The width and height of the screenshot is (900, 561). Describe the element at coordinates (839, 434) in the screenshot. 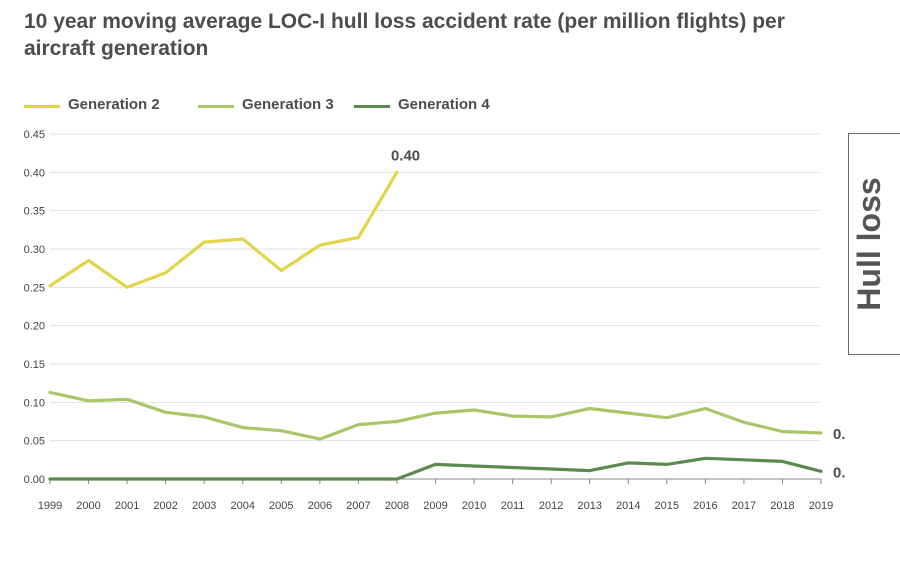

I see `data-label: 0.06` at that location.